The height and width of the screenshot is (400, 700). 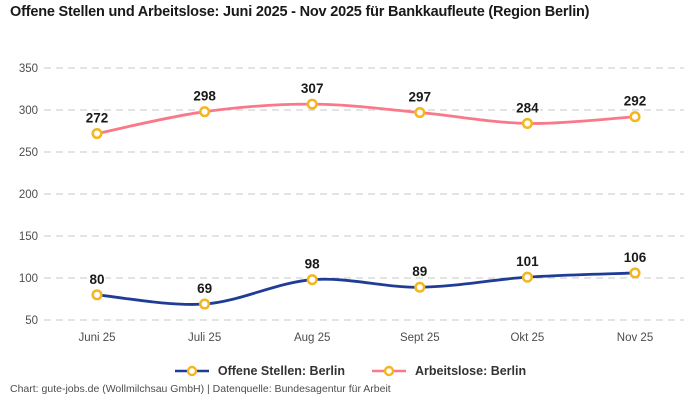 What do you see at coordinates (281, 371) in the screenshot?
I see `legend-label-offene-stellen: Offene Stellen: Berlin` at bounding box center [281, 371].